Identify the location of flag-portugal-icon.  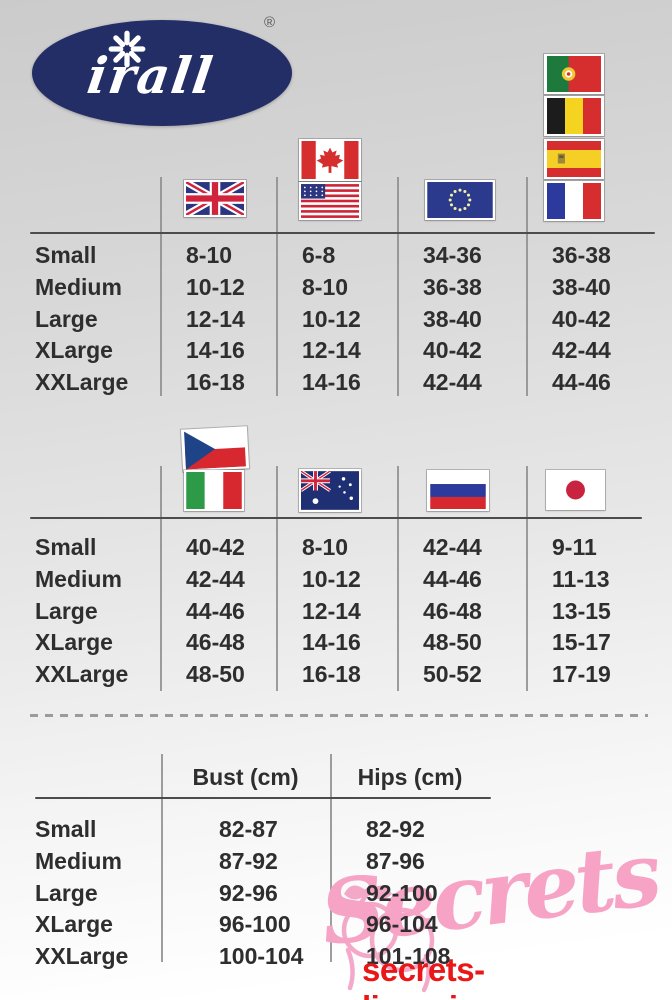
(574, 74).